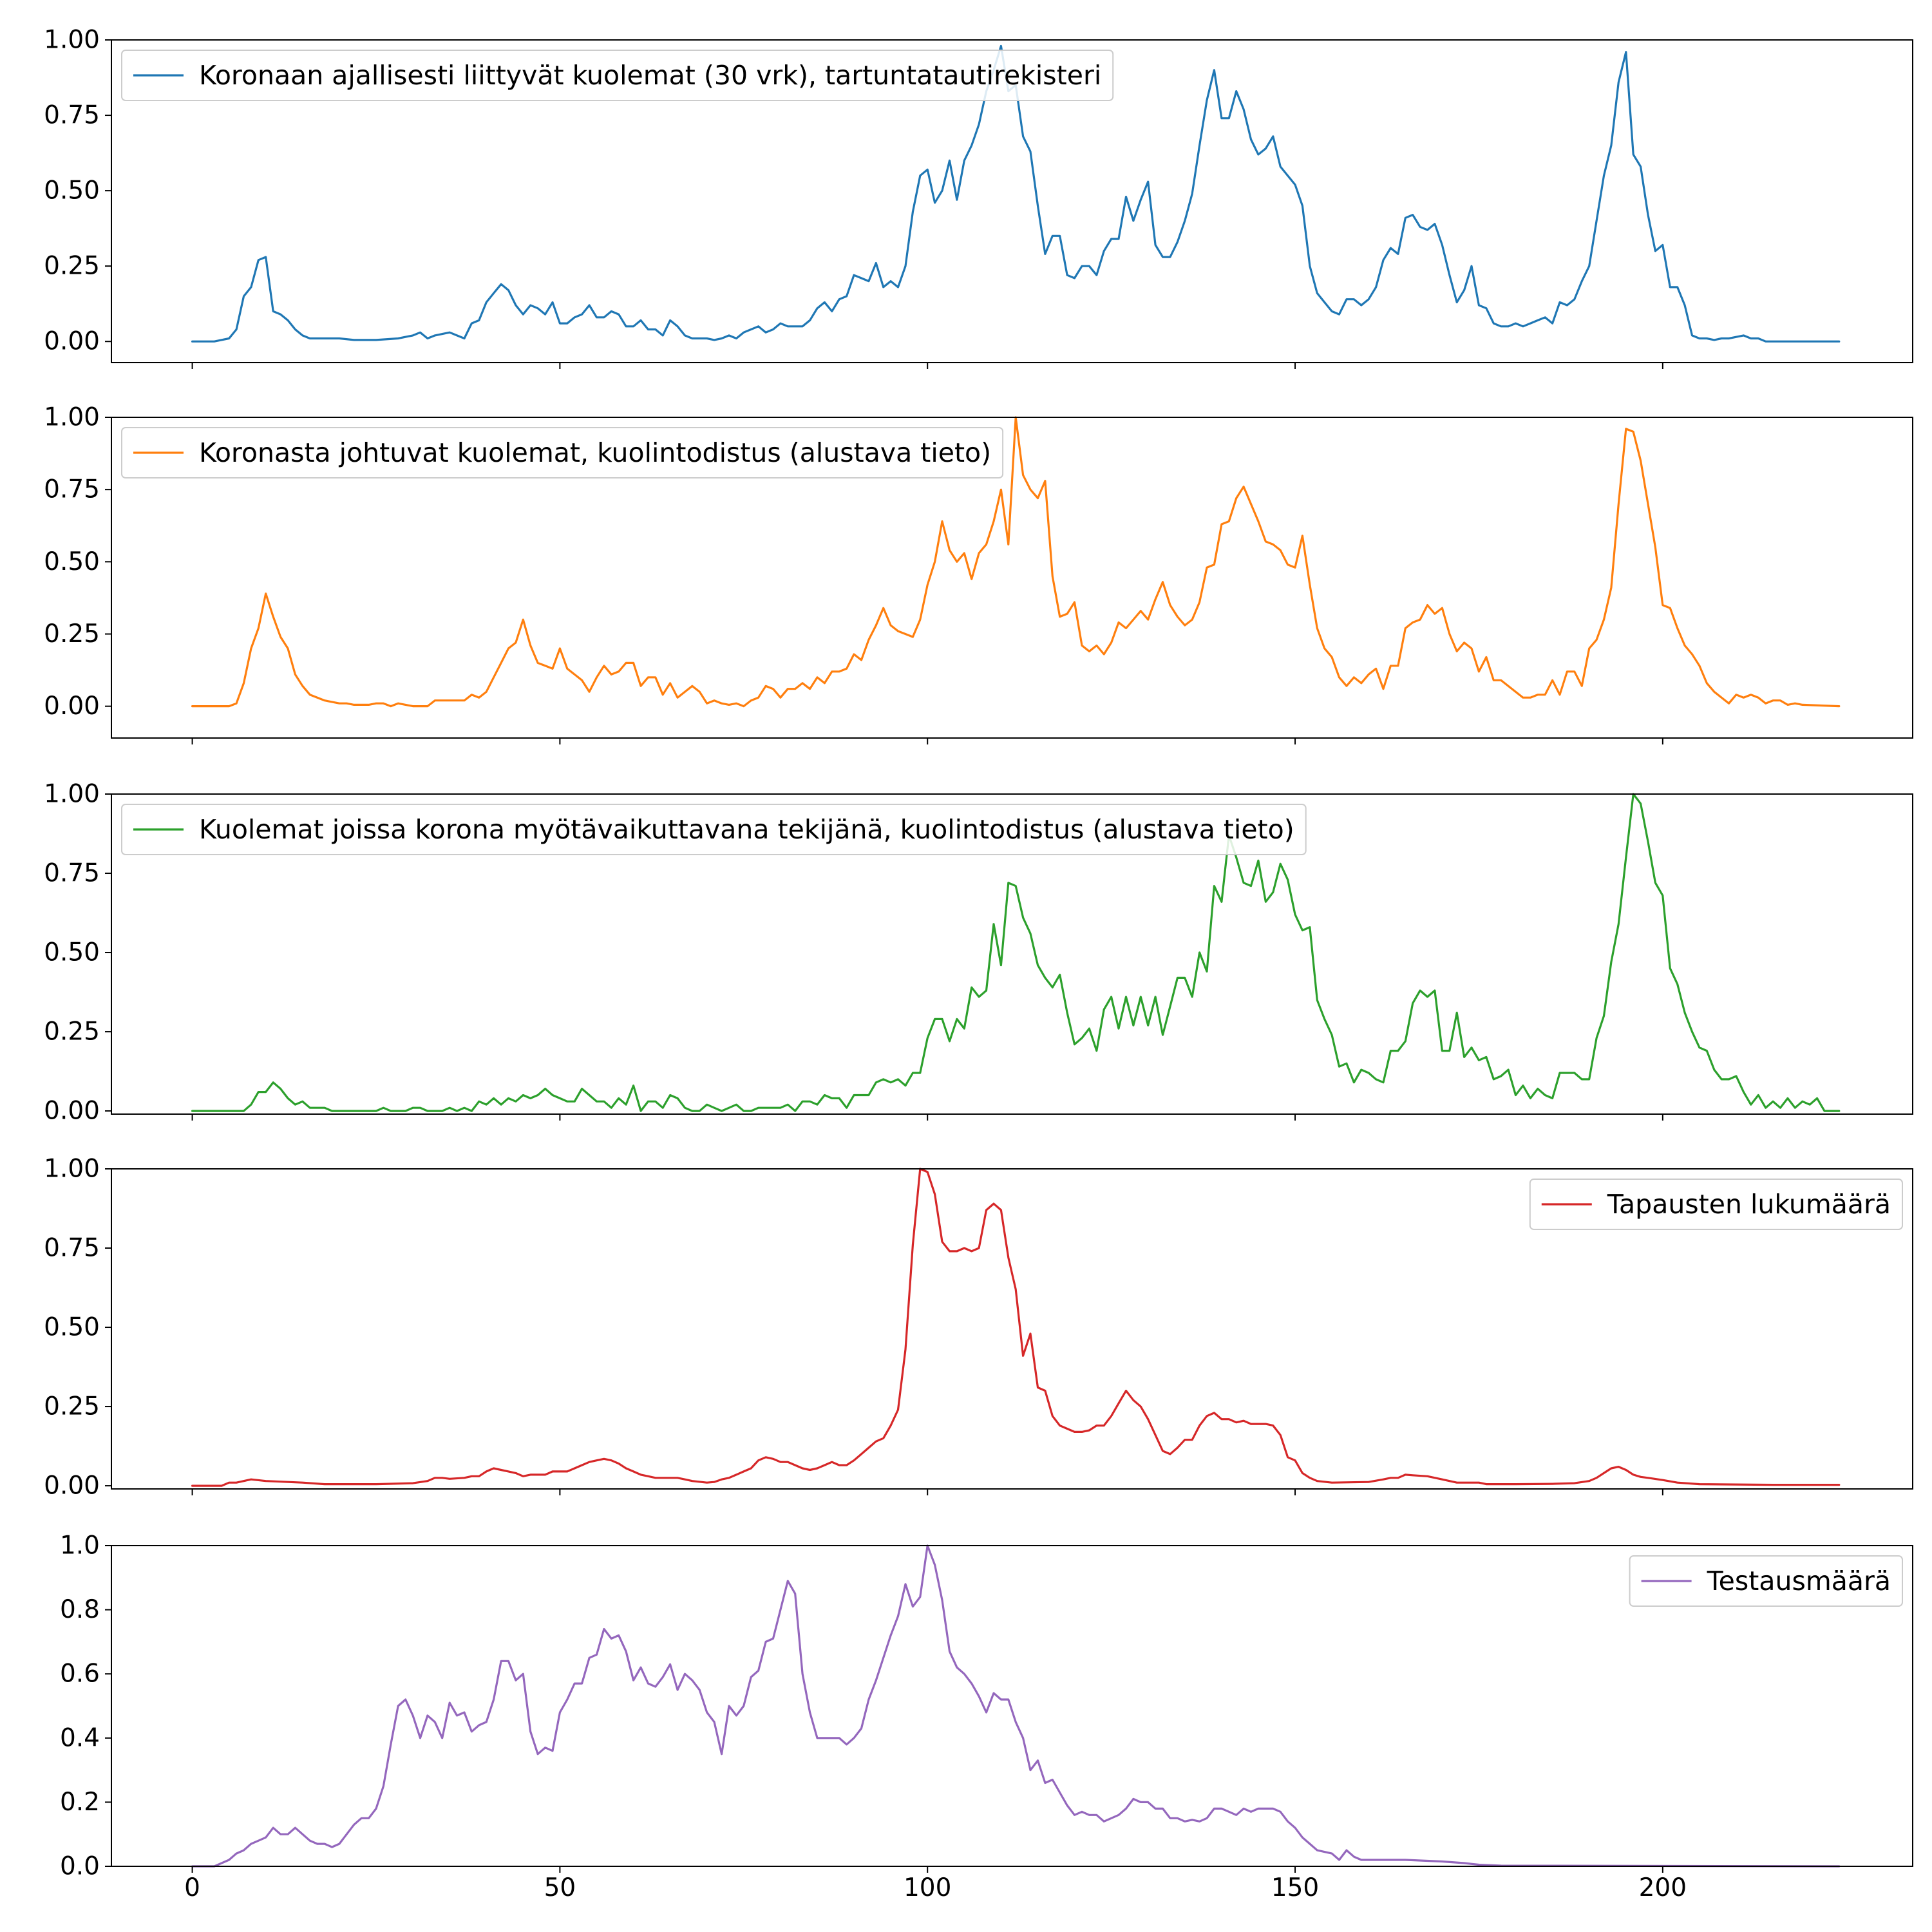  I want to click on y-tick-label: 0.4, so click(80, 1737).